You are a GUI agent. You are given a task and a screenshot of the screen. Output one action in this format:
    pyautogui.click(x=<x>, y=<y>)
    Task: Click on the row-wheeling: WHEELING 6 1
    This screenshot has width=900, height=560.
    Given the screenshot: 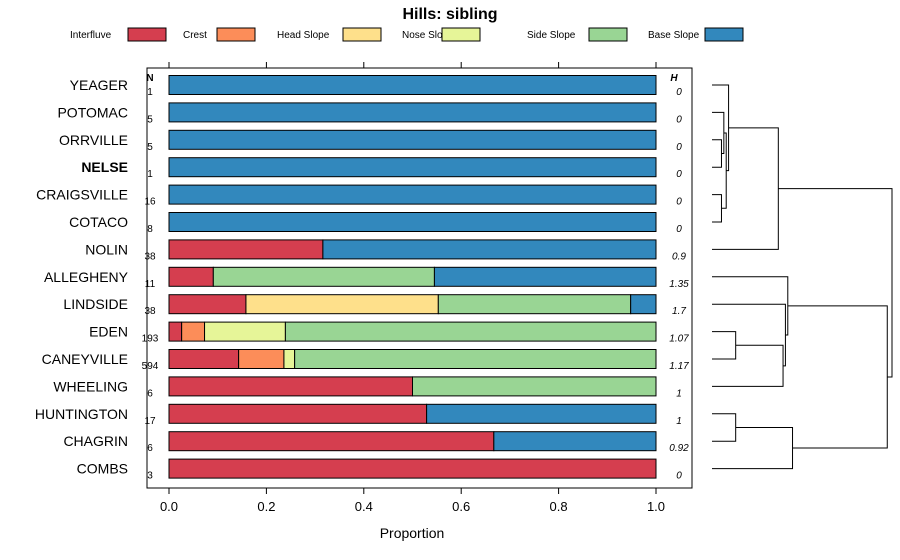 What is the action you would take?
    pyautogui.click(x=367, y=387)
    